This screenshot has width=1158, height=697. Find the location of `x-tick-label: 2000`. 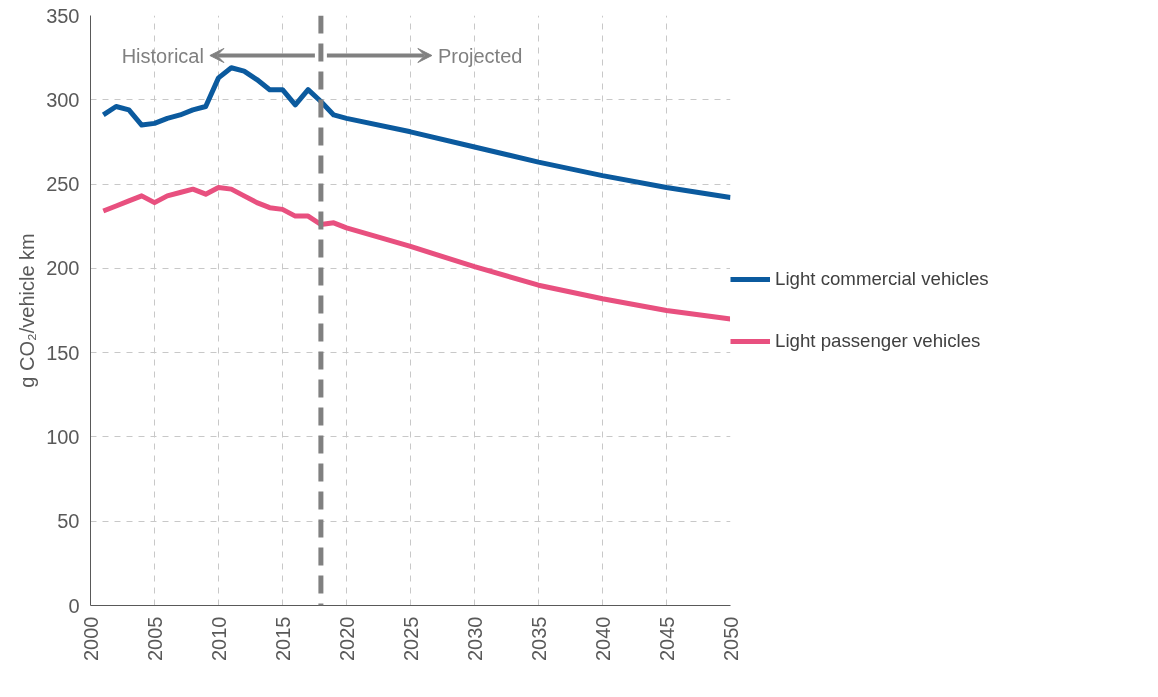

x-tick-label: 2000 is located at coordinates (90, 638).